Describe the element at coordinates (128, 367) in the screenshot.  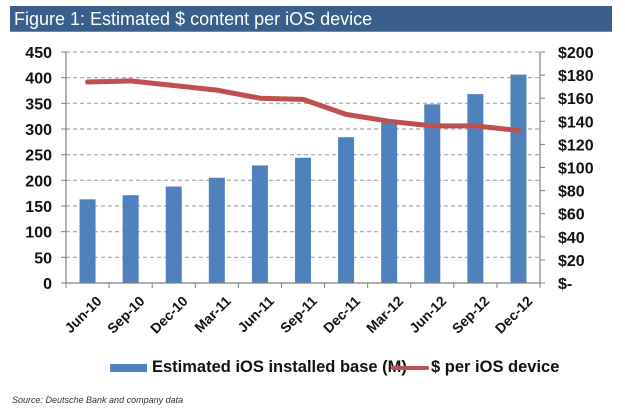
I see `legend-swatch-bar` at that location.